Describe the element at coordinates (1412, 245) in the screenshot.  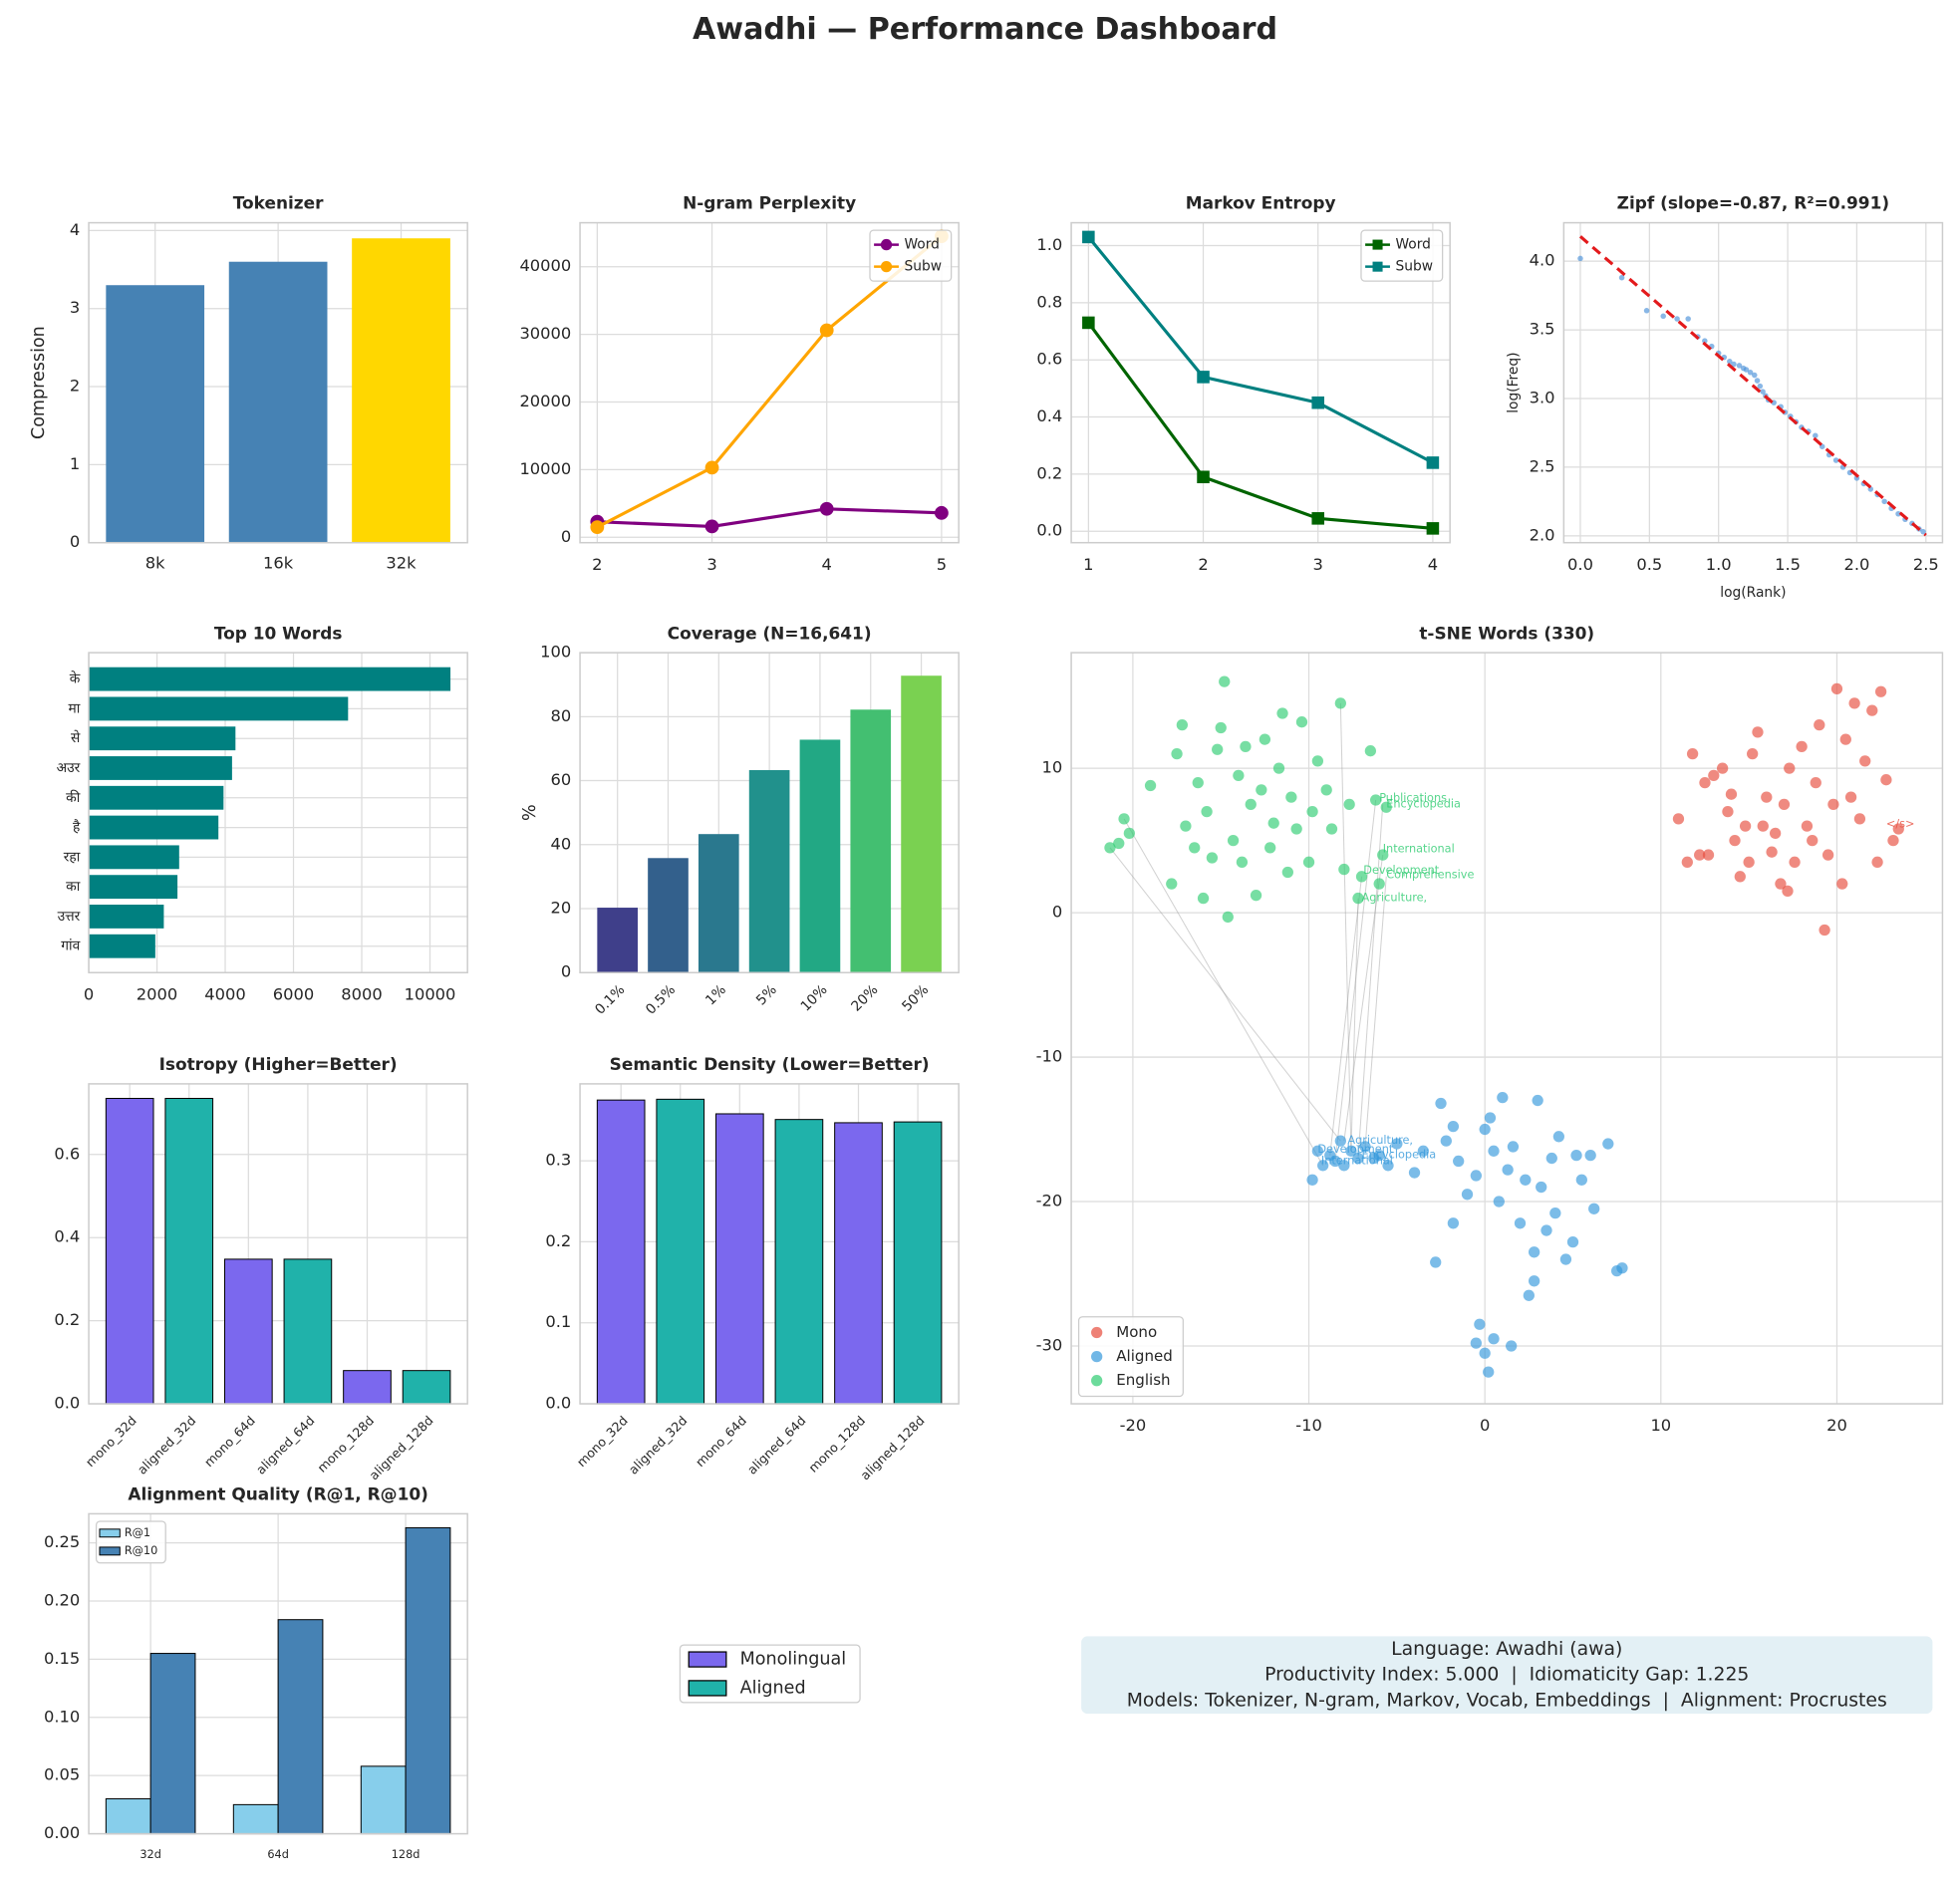
I see `legend-label: Word` at that location.